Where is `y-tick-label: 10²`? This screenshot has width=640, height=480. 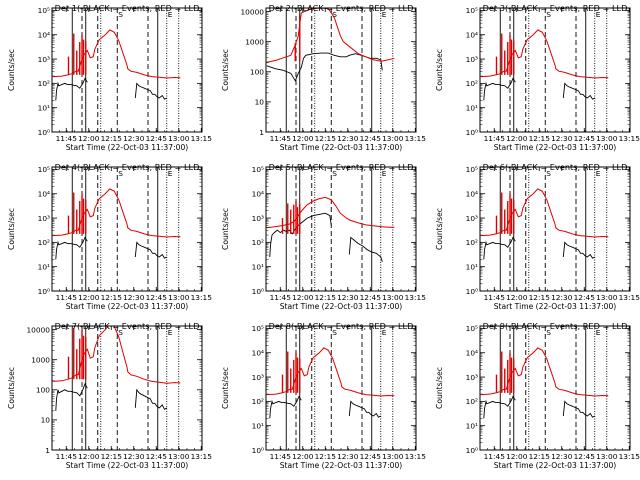
y-tick-label: 10² is located at coordinates (472, 242).